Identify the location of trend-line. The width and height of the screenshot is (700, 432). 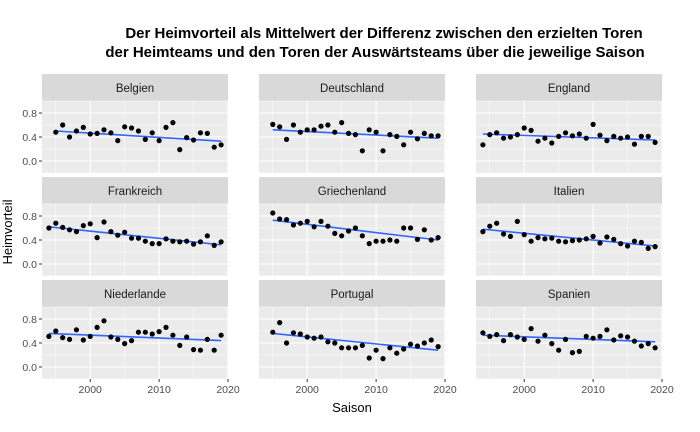
(569, 237).